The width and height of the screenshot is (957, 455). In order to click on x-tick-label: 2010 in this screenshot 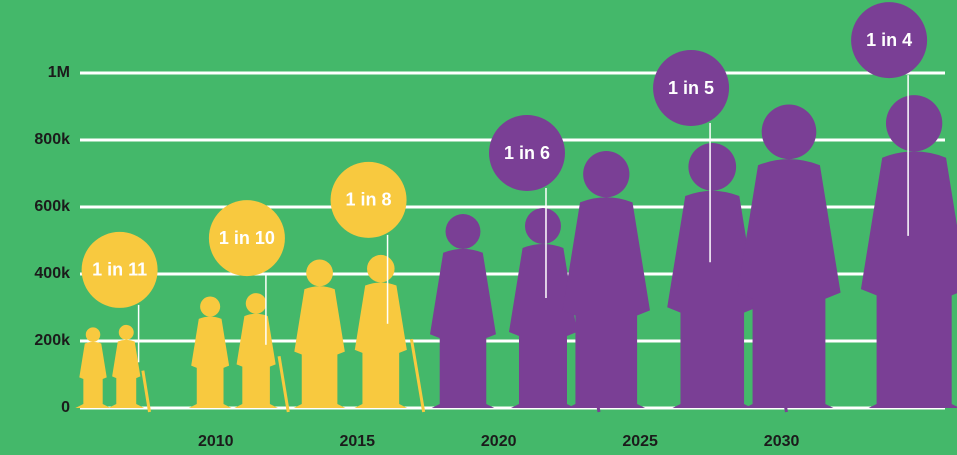, I will do `click(216, 441)`.